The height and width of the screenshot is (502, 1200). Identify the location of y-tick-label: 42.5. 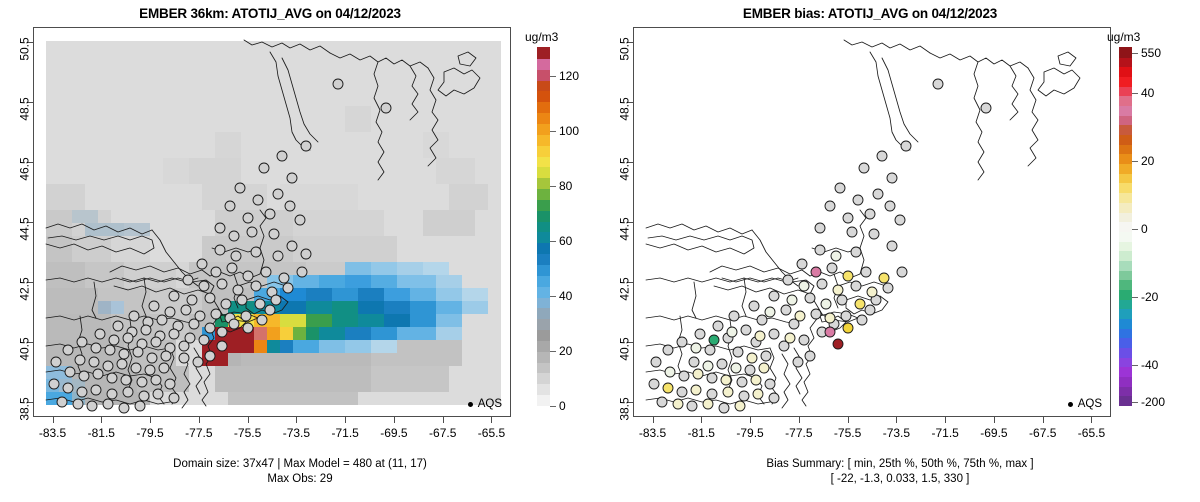
(624, 289).